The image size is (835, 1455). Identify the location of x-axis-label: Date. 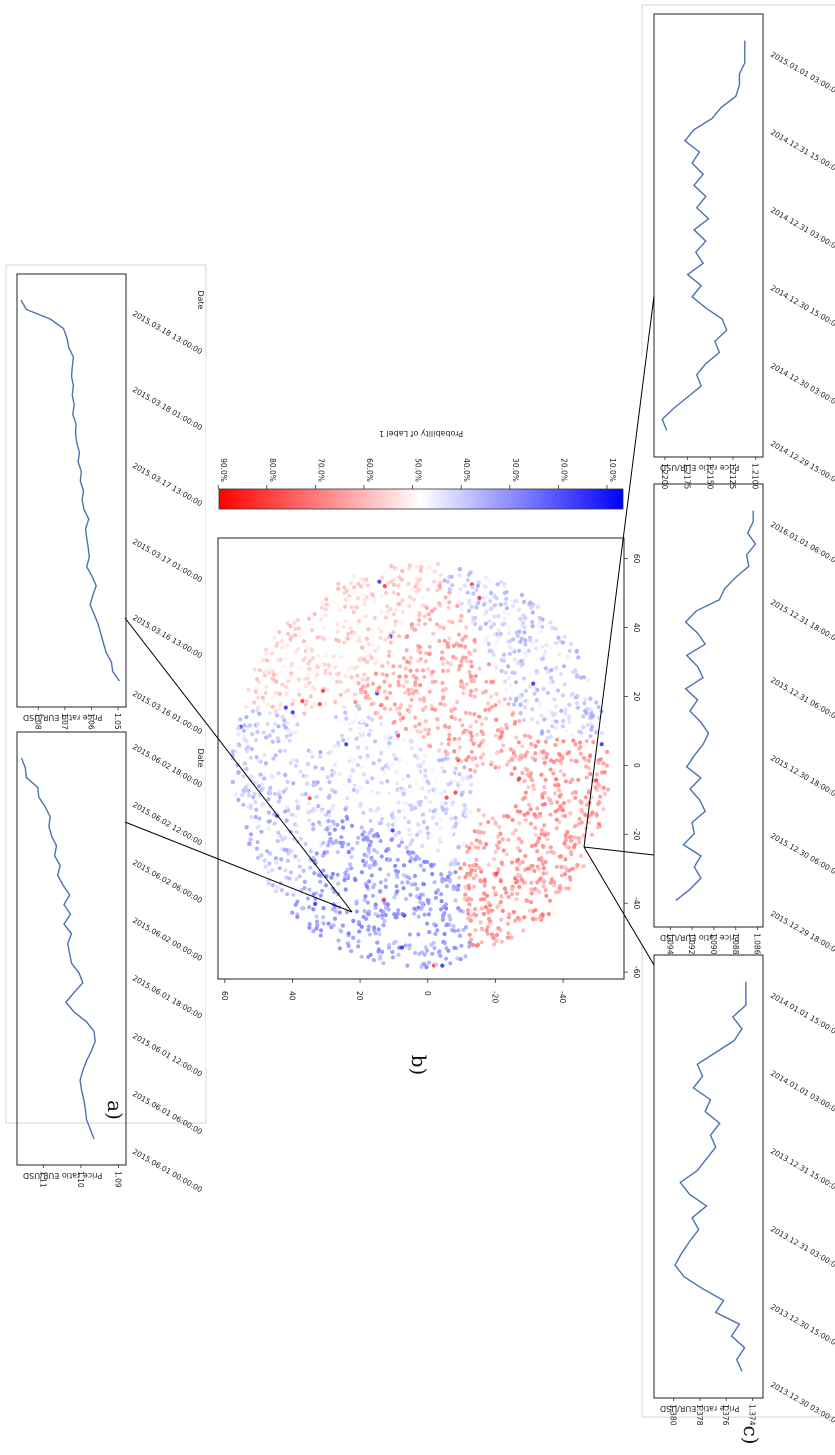
(834, 39).